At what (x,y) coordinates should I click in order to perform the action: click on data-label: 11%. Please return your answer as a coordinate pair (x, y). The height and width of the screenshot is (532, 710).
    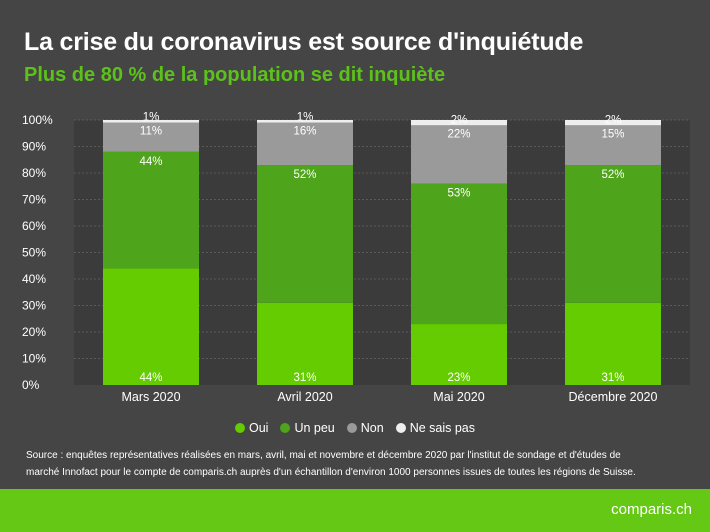
    Looking at the image, I should click on (151, 132).